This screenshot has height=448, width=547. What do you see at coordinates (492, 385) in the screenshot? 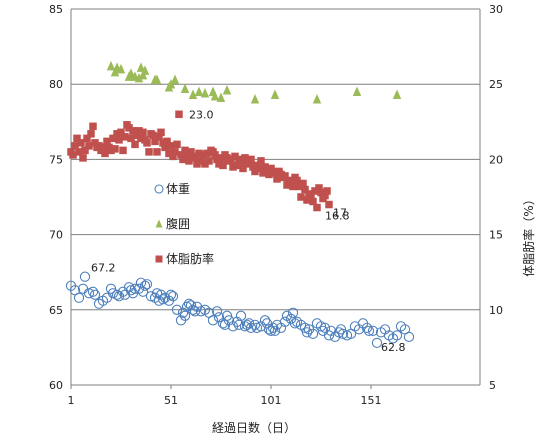
I see `y-right-tick-label: 5` at bounding box center [492, 385].